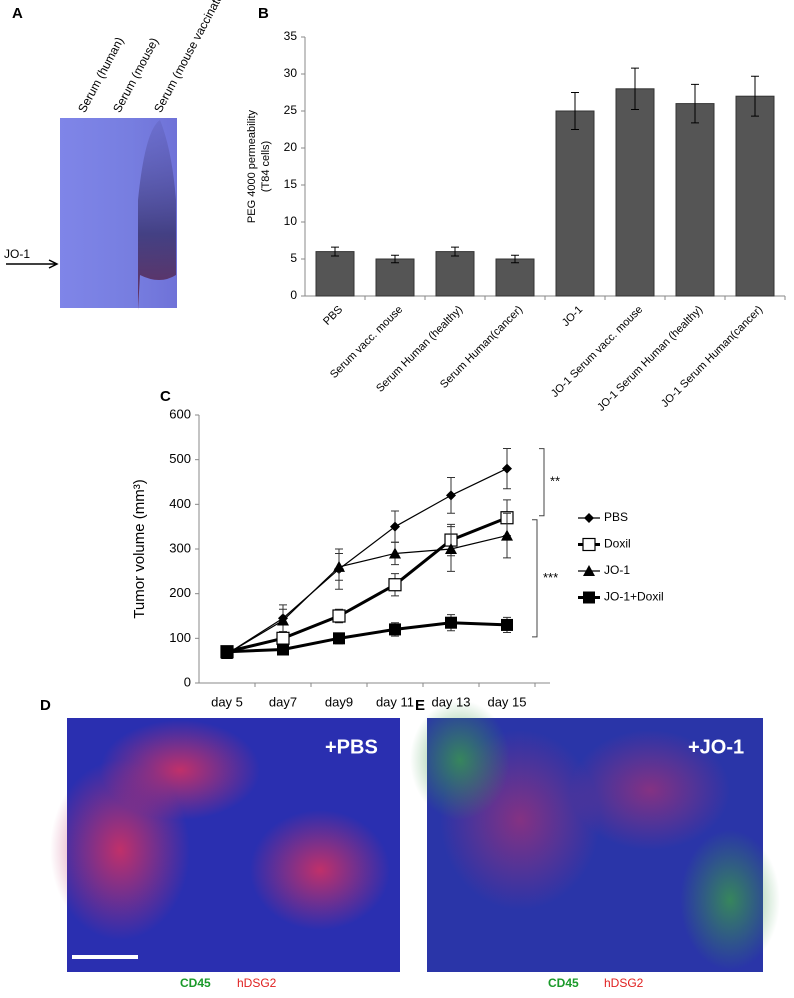 Image resolution: width=794 pixels, height=998 pixels. Describe the element at coordinates (420, 705) in the screenshot. I see `panel-label: E` at that location.